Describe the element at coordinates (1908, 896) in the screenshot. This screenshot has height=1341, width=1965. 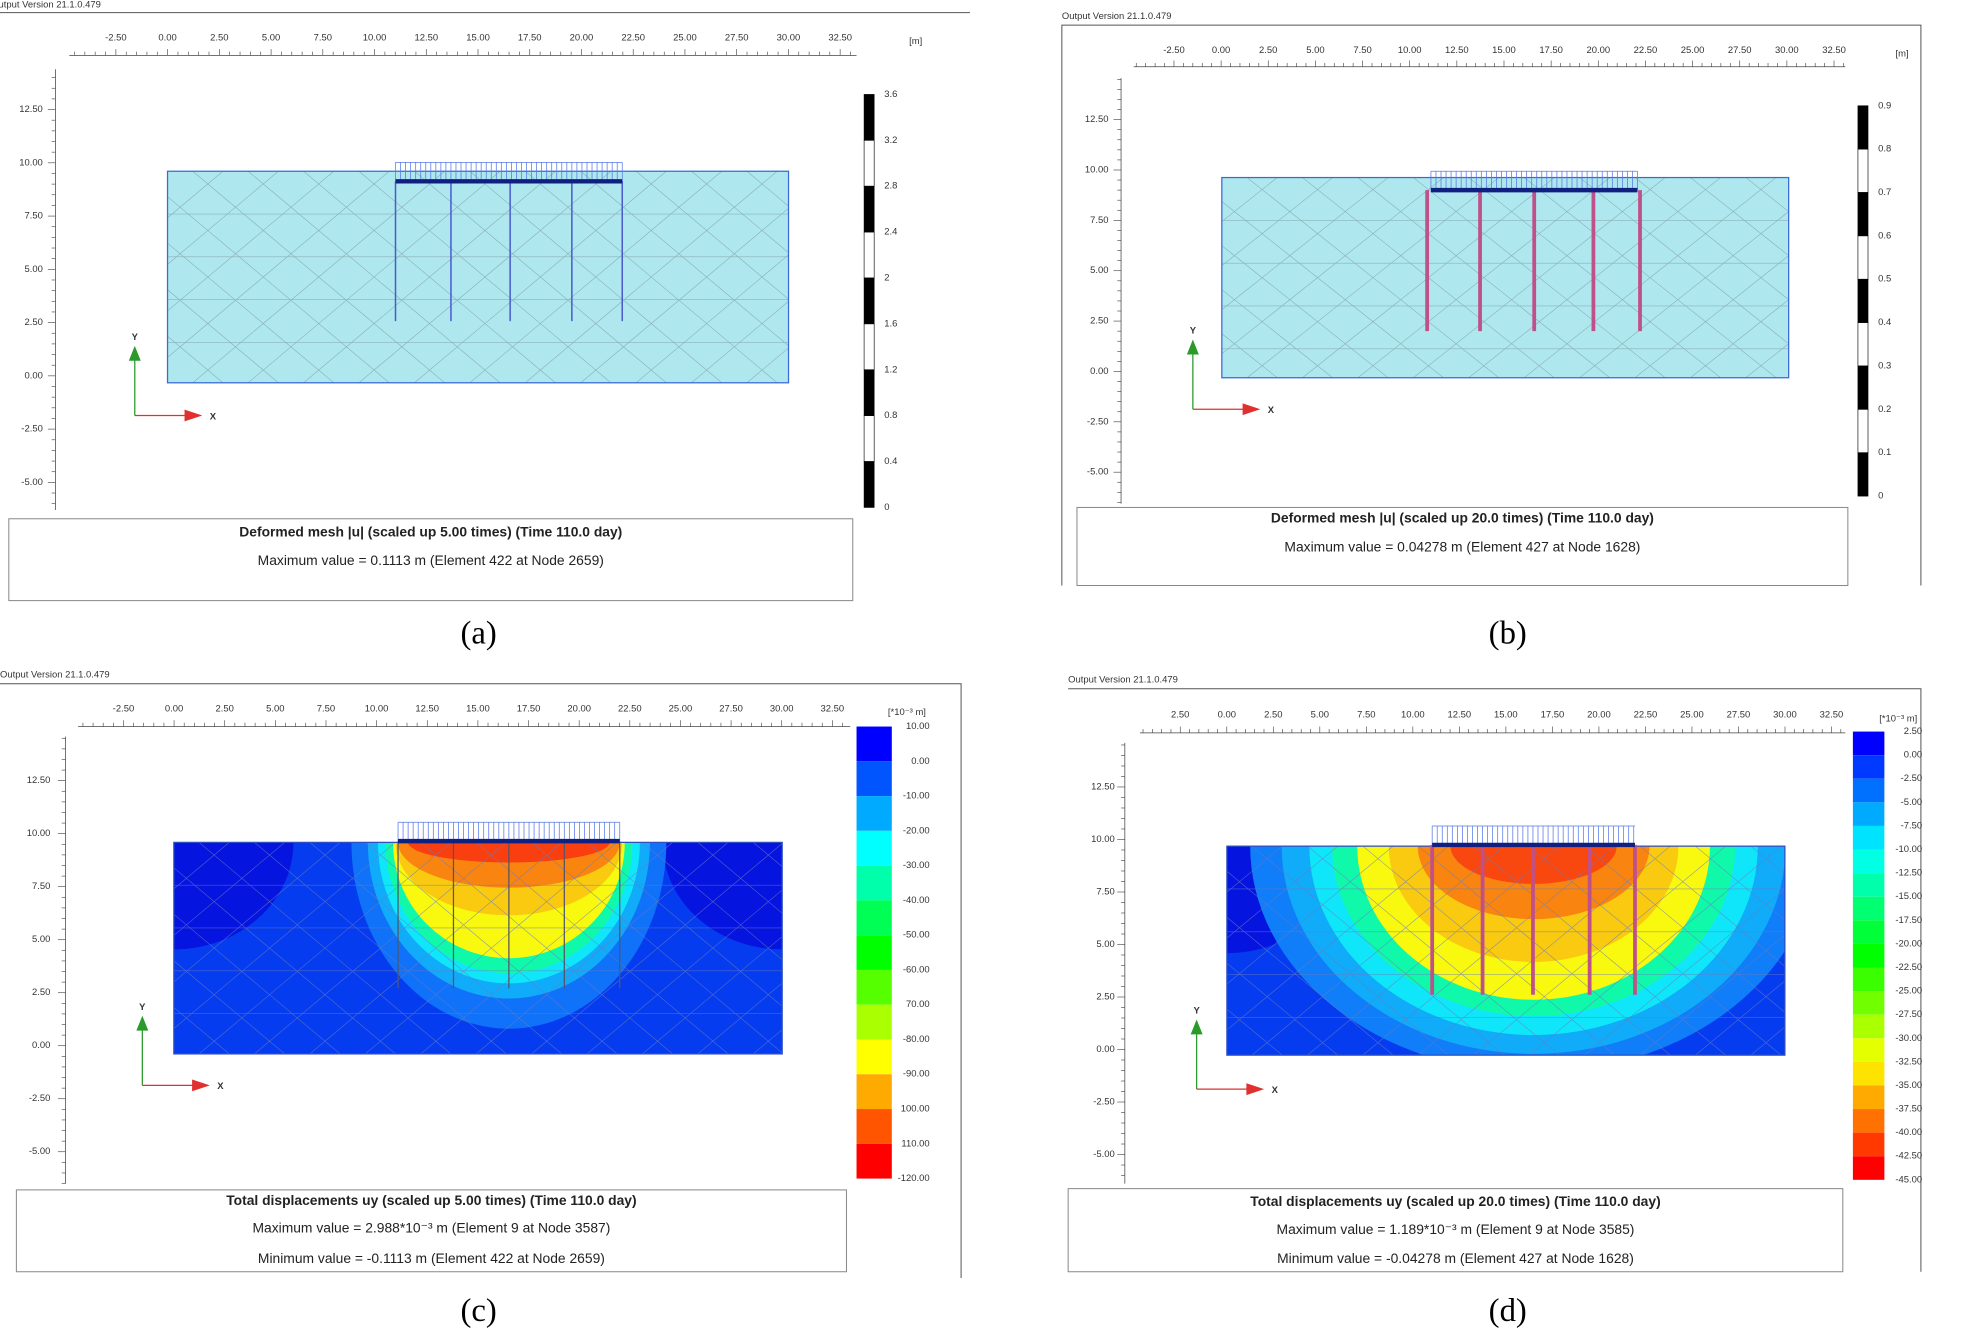
I see `legend-label: -15.00` at that location.